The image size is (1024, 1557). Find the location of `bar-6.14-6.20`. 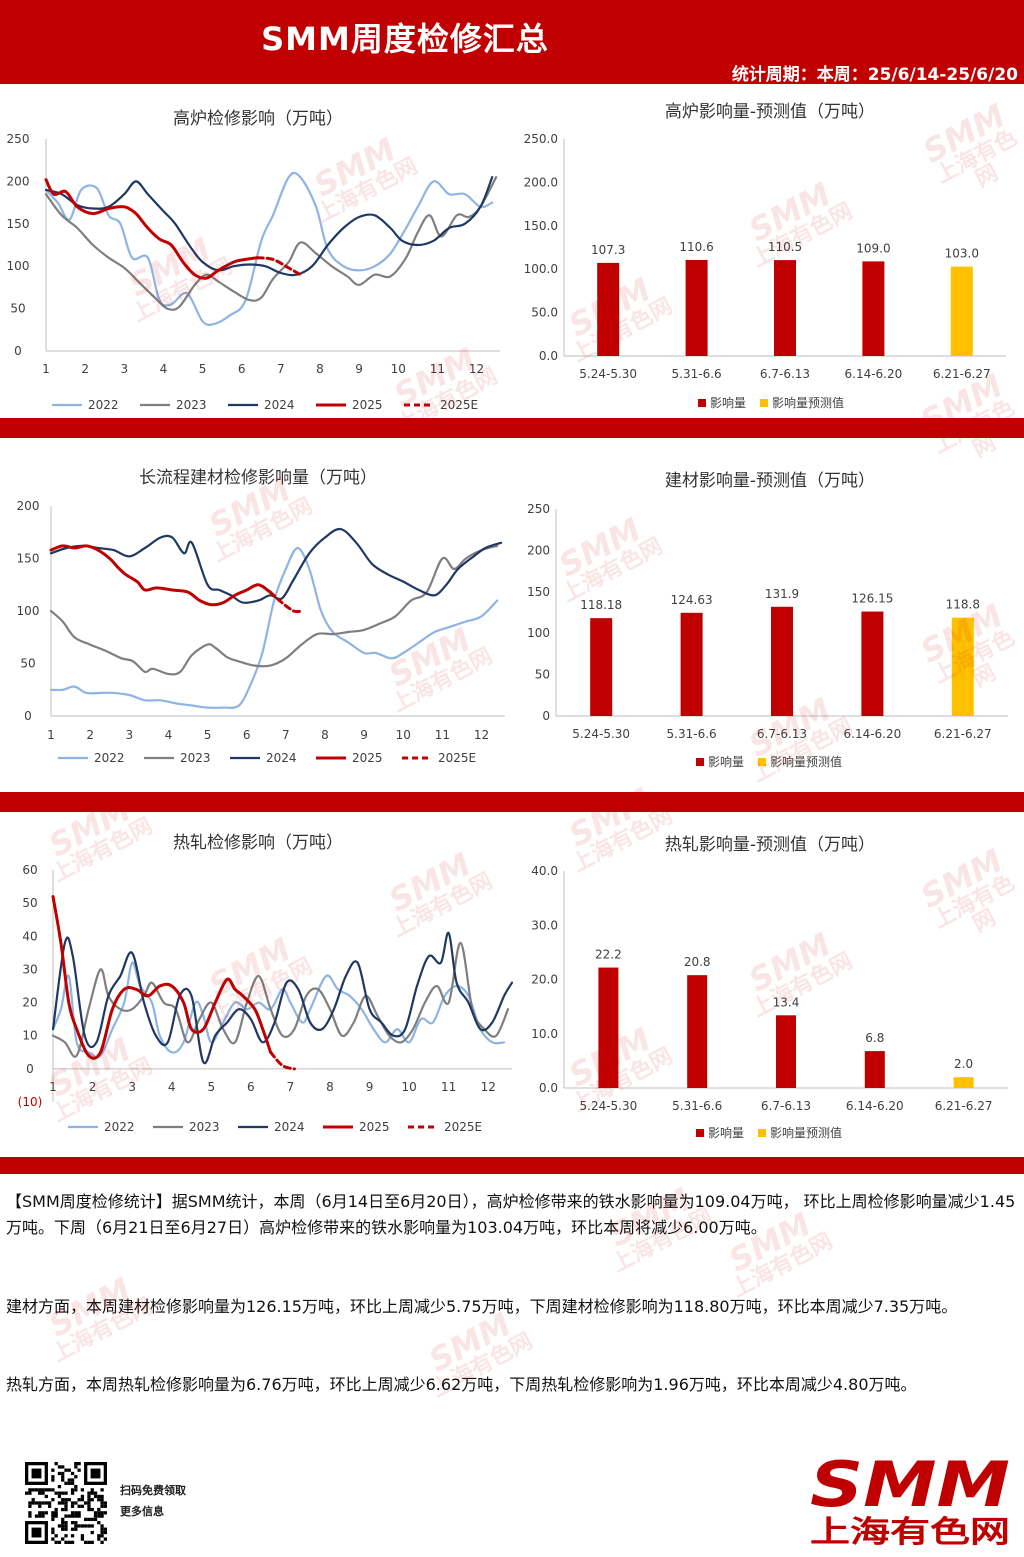

bar-6.14-6.20 is located at coordinates (873, 308).